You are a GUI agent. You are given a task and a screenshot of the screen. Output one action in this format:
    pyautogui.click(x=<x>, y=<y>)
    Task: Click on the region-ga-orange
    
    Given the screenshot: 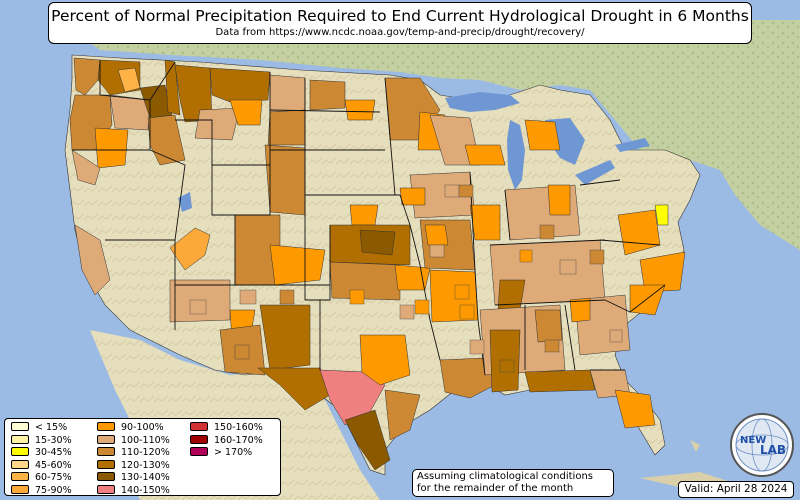 What is the action you would take?
    pyautogui.click(x=580, y=310)
    